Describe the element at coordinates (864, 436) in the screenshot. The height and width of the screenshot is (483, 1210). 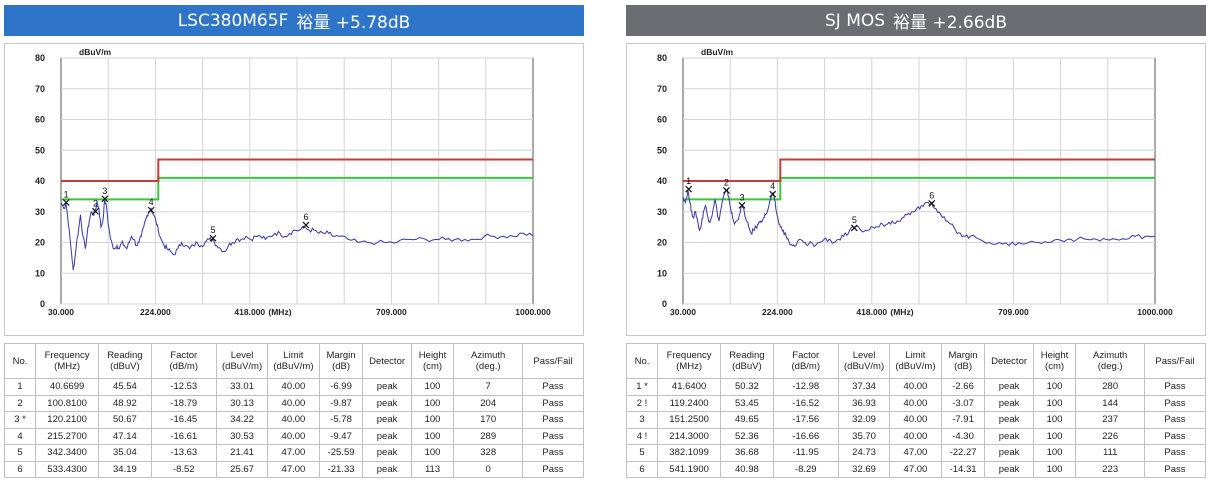
I see `table-cell: 35.70` at that location.